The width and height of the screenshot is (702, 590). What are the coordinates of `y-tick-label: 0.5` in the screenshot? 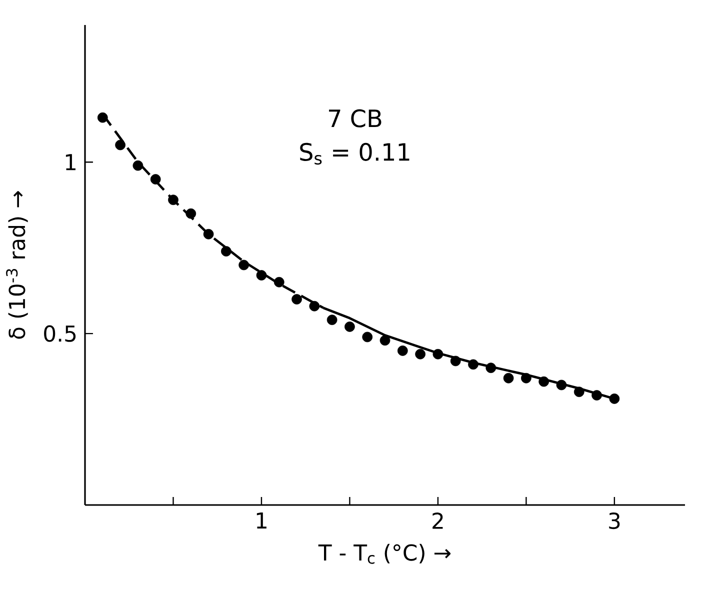 It's located at (60, 333).